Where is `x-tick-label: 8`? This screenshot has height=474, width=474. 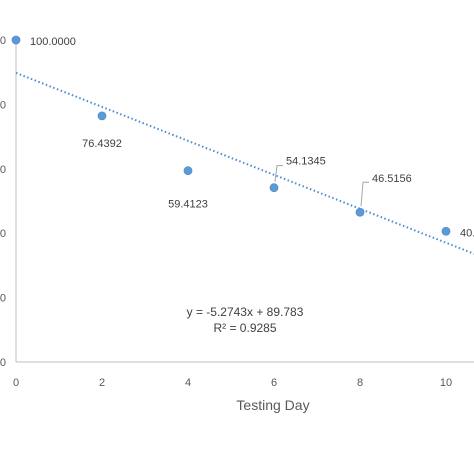 x-tick-label: 8 is located at coordinates (360, 383).